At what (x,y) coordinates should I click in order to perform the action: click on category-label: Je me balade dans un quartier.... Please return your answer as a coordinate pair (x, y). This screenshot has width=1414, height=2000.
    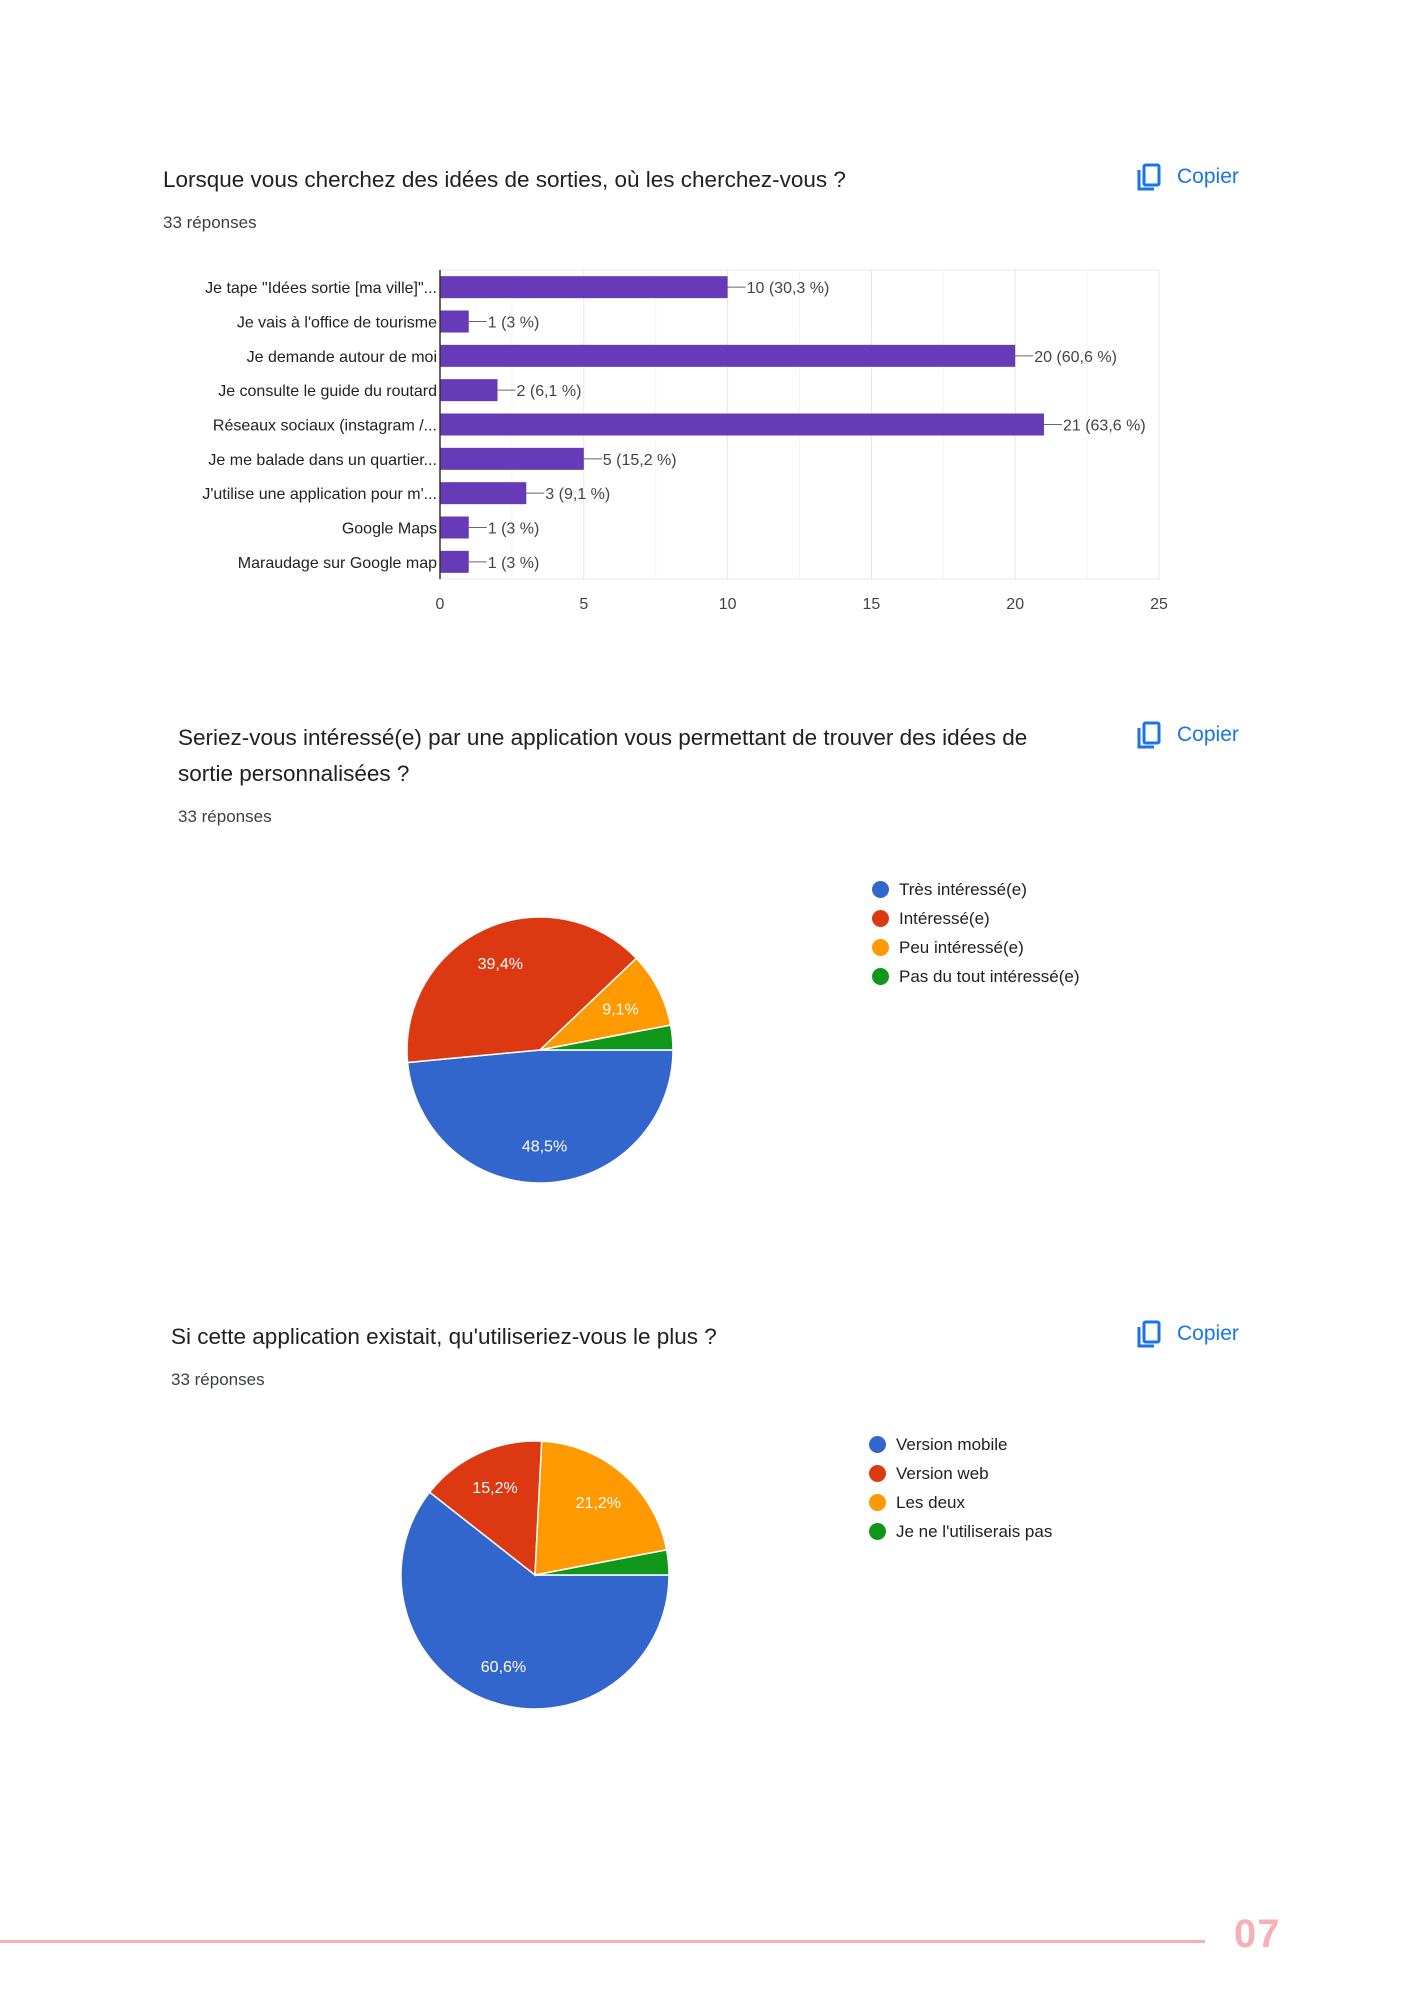
    Looking at the image, I should click on (322, 460).